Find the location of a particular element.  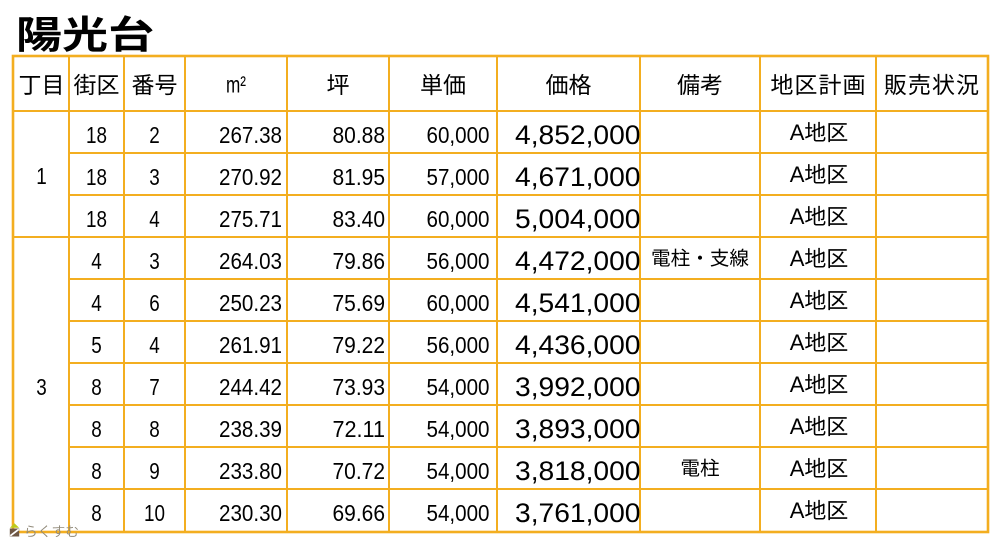

svg-text: 7 is located at coordinates (154, 387).